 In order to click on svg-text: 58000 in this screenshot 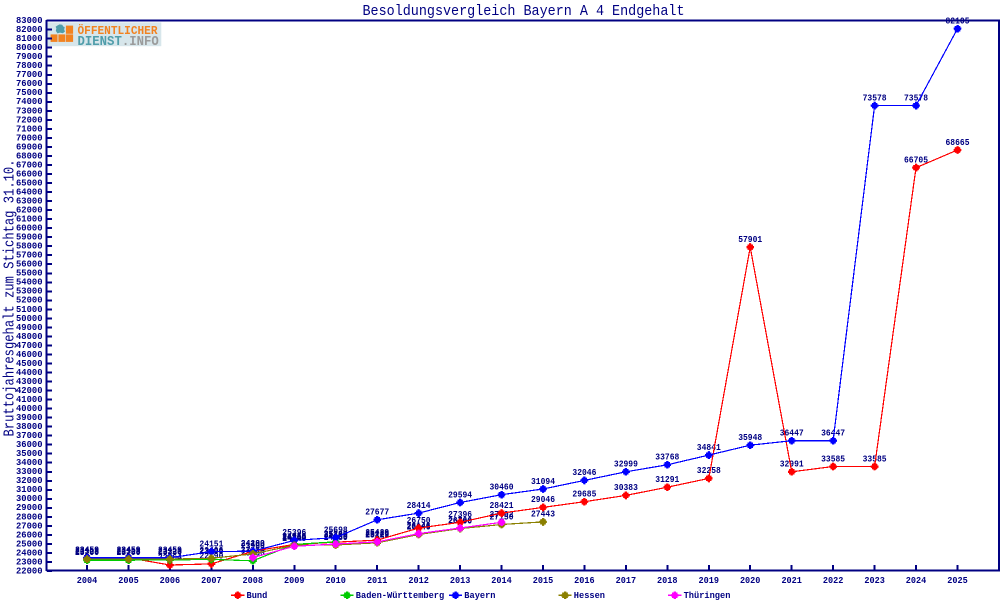, I will do `click(29, 247)`.